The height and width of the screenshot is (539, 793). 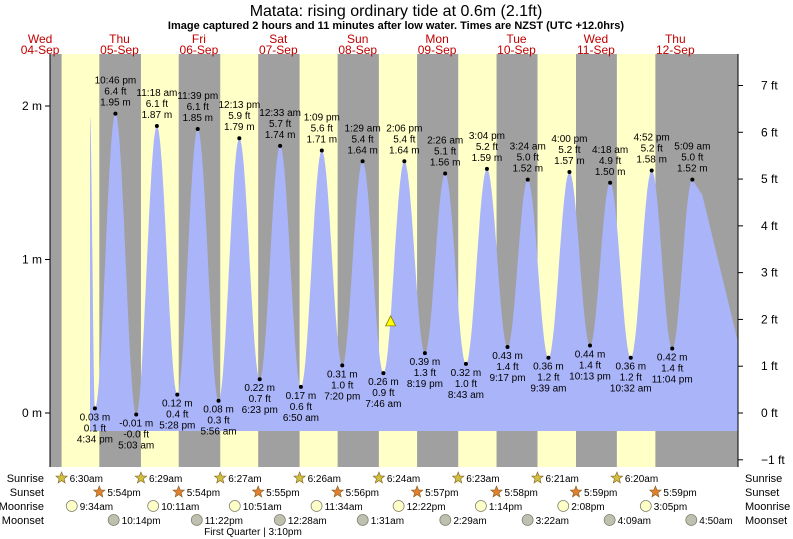 What do you see at coordinates (548, 378) in the screenshot?
I see `tide-ft-label: 1.2 ft` at bounding box center [548, 378].